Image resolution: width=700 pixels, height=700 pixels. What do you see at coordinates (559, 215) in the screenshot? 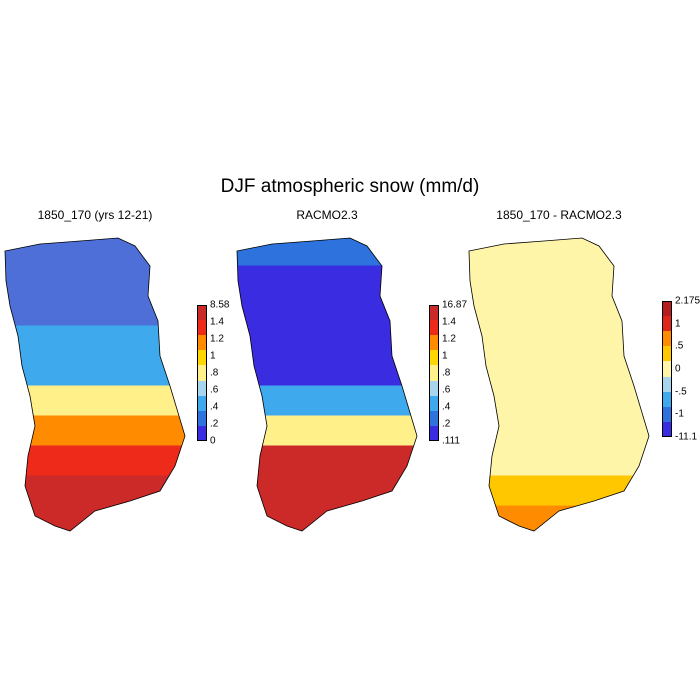
I see `panel-title: 1850_170 - RACMO2.3` at bounding box center [559, 215].